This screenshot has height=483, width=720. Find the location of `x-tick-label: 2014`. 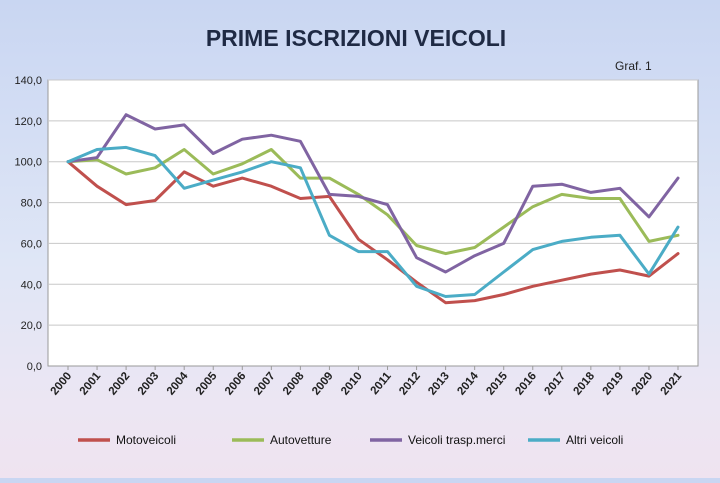

x-tick-label: 2014 is located at coordinates (468, 384).